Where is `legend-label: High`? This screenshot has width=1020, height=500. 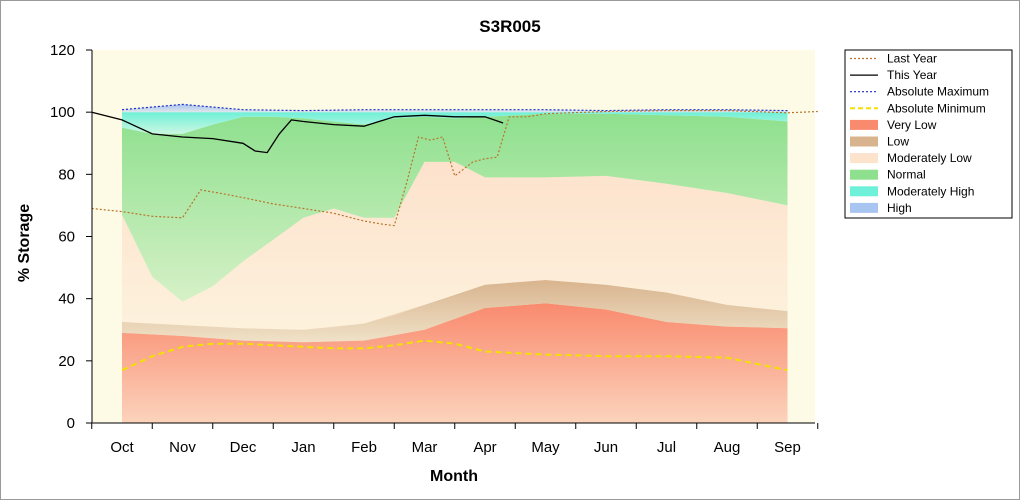
legend-label: High is located at coordinates (899, 208).